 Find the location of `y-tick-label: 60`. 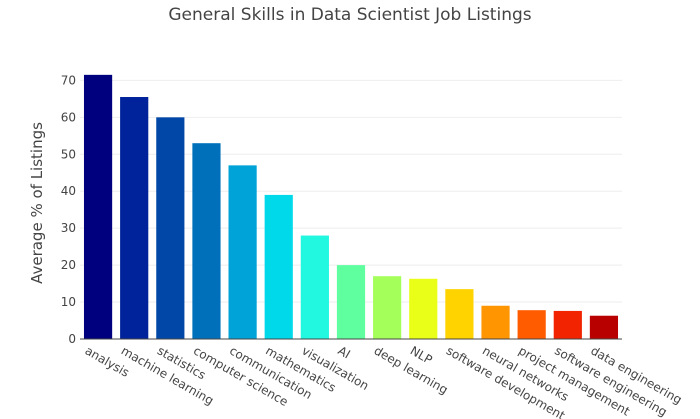

y-tick-label: 60 is located at coordinates (68, 117).